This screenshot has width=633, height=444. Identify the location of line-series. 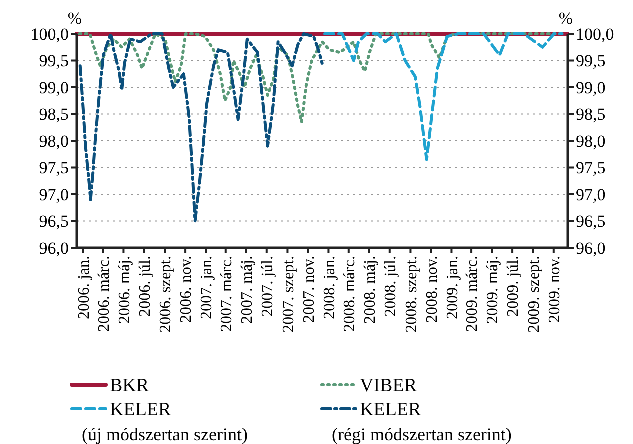
(444, 97).